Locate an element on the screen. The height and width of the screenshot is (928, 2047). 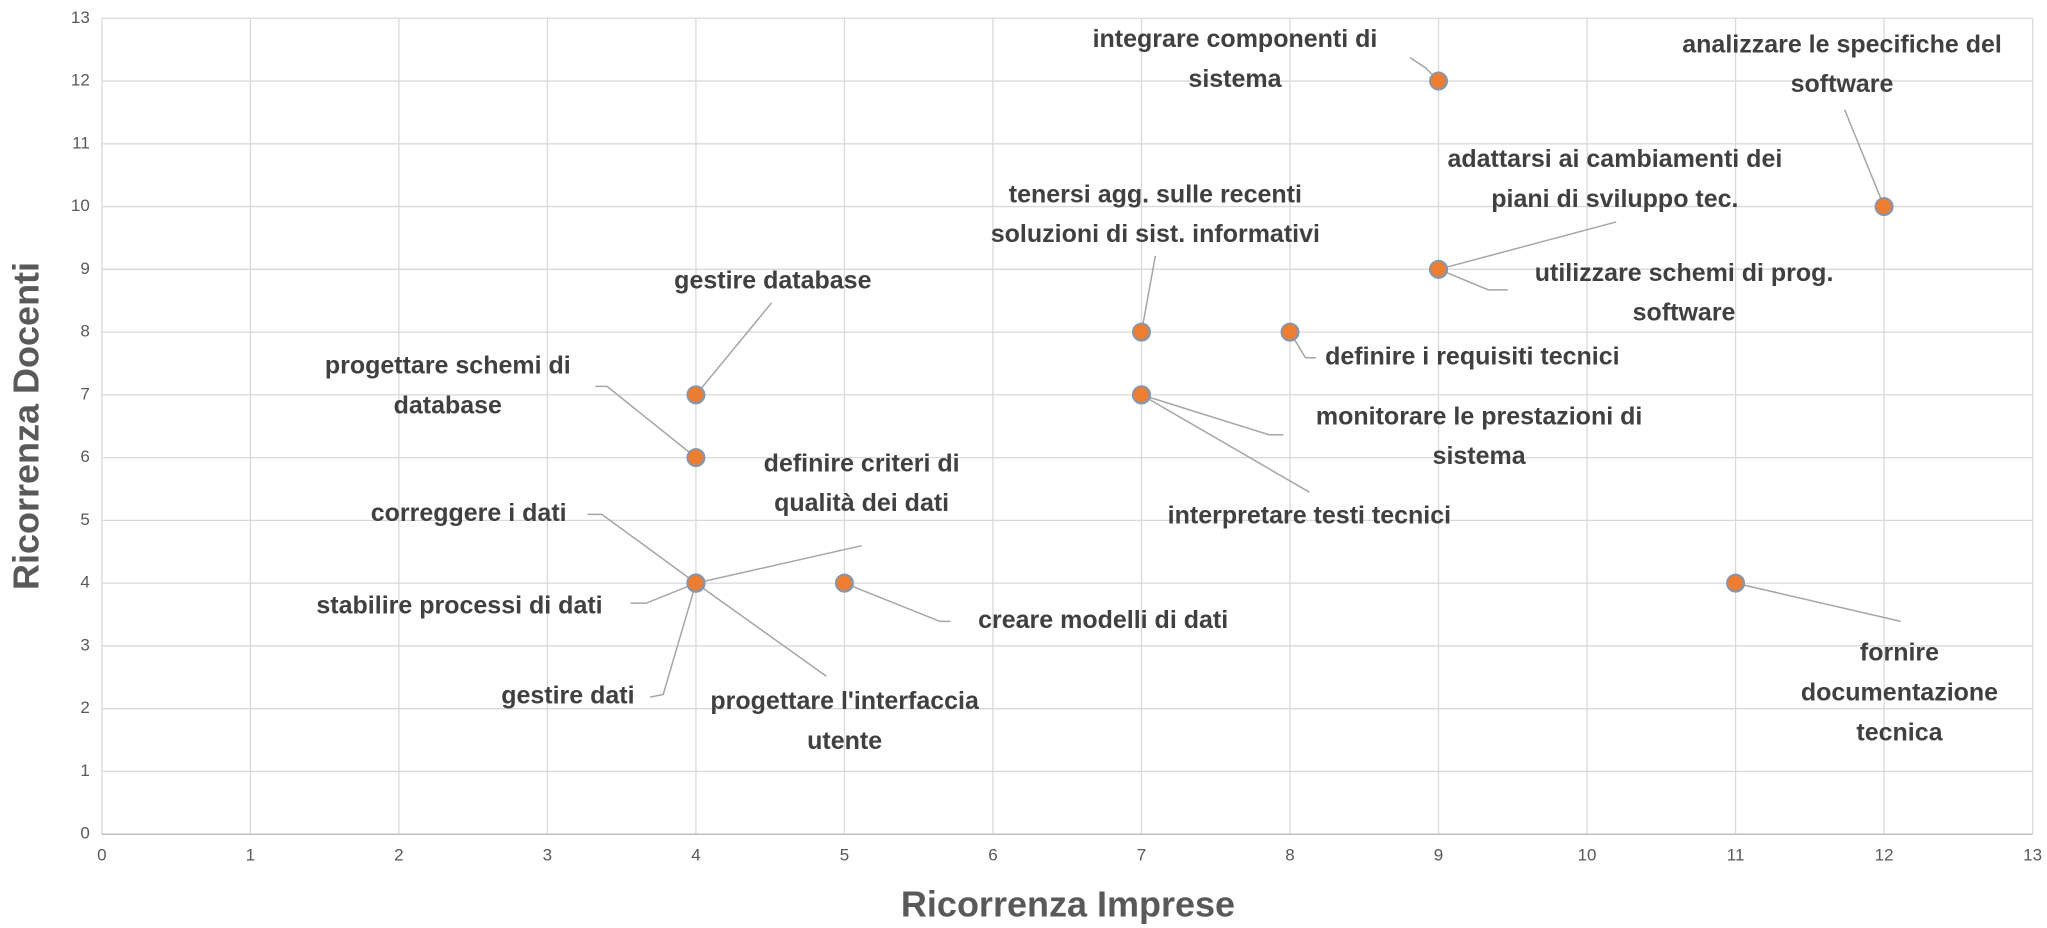
x-tick-label: 0 is located at coordinates (101, 855).